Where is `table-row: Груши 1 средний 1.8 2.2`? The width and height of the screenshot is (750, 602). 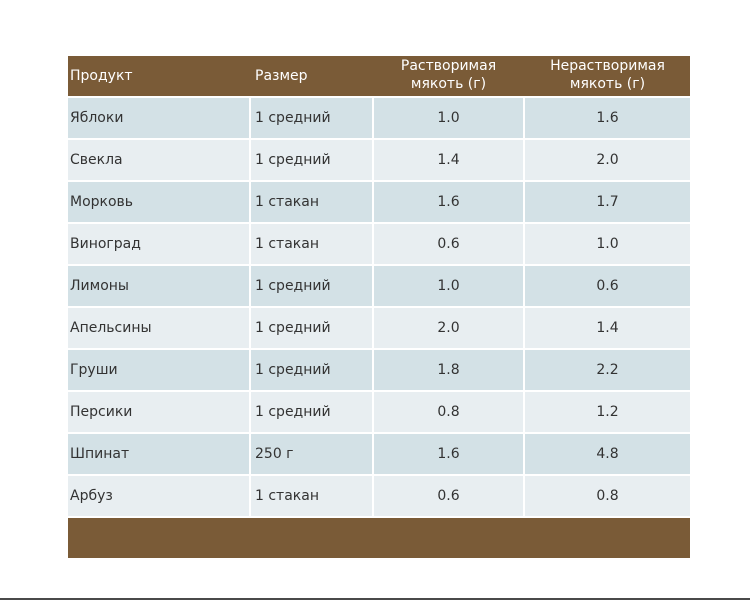 table-row: Груши 1 средний 1.8 2.2 is located at coordinates (379, 370).